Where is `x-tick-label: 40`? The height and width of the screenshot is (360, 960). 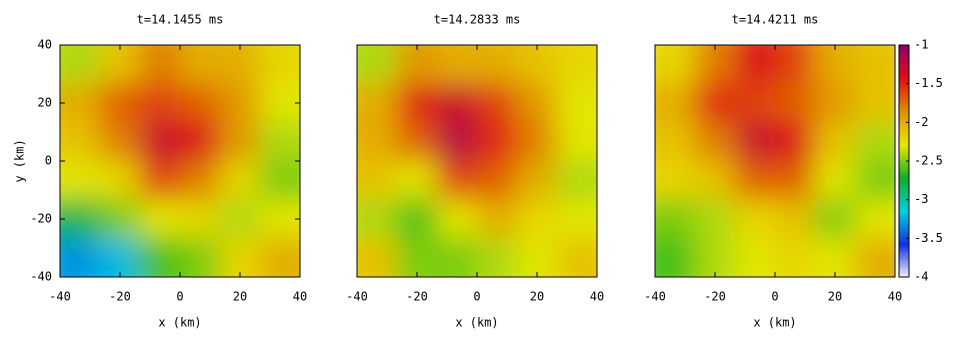 x-tick-label: 40 is located at coordinates (597, 297).